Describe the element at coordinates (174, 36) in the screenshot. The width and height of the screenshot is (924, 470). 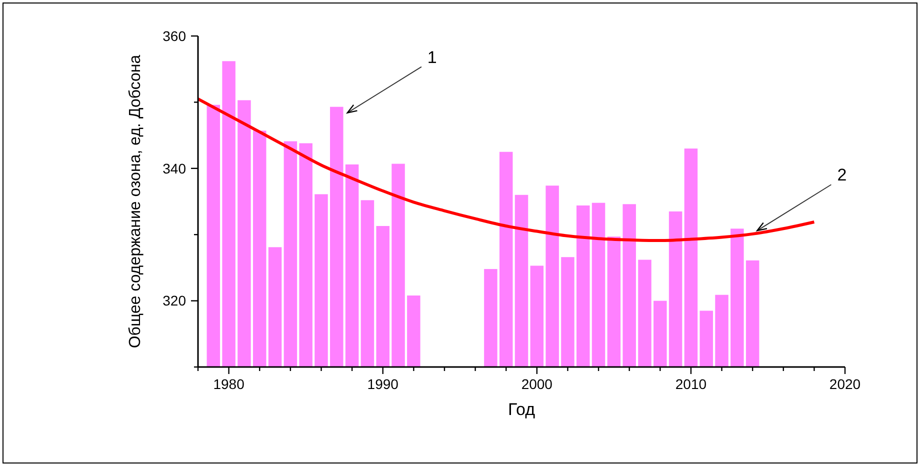
I see `y-tick-label: 360` at that location.